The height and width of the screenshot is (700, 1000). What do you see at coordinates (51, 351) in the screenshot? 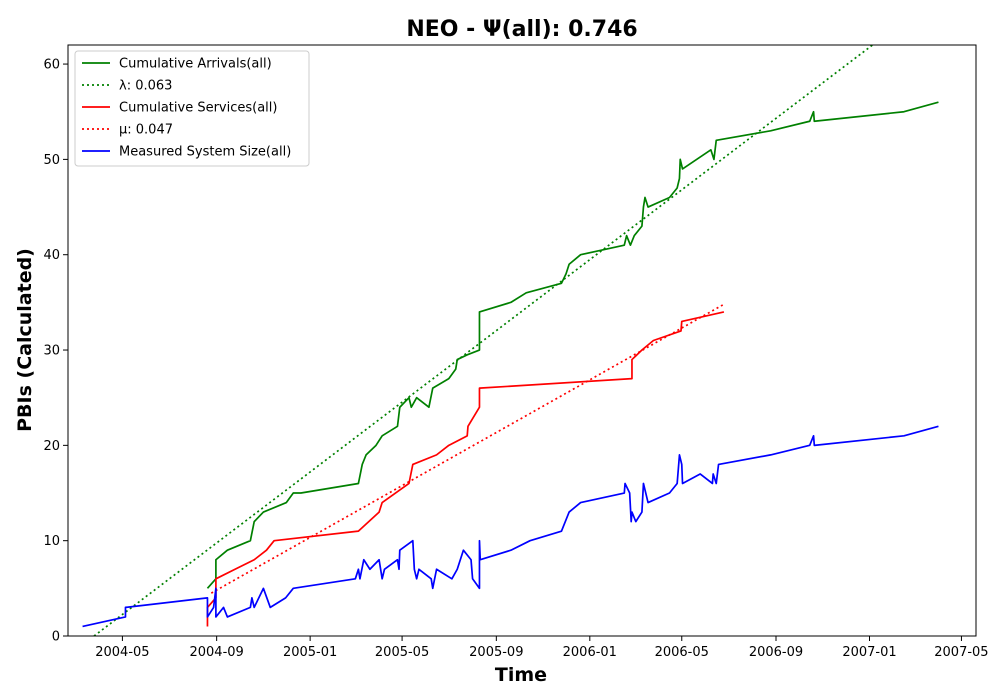
I see `y-tick-label: 30` at bounding box center [51, 351].